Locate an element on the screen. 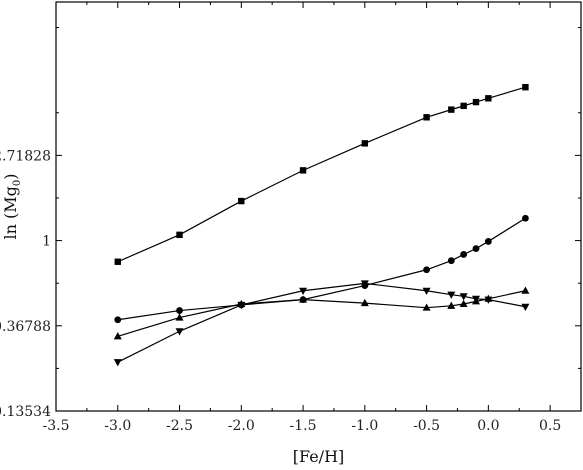 Image resolution: width=583 pixels, height=470 pixels. x-tick-label: -1.5 is located at coordinates (303, 426).